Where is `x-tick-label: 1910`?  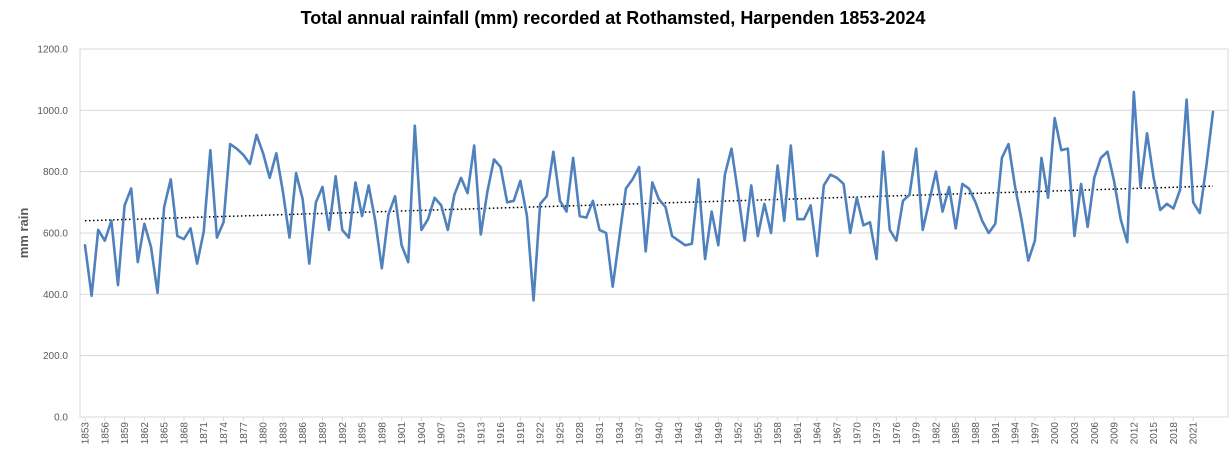 x-tick-label: 1910 is located at coordinates (462, 433).